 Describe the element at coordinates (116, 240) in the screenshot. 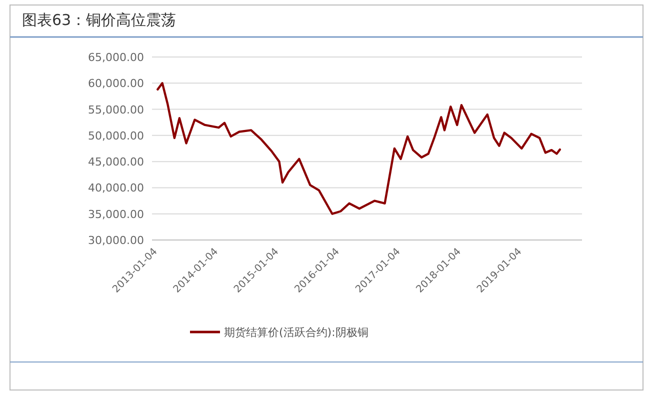

I see `y-tick-label: 30,000.00` at that location.